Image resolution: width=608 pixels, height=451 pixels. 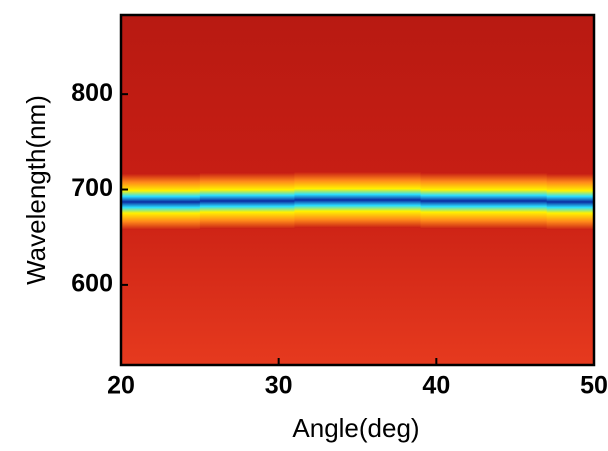 I want to click on y-tick-label: 600, so click(x=92, y=284).